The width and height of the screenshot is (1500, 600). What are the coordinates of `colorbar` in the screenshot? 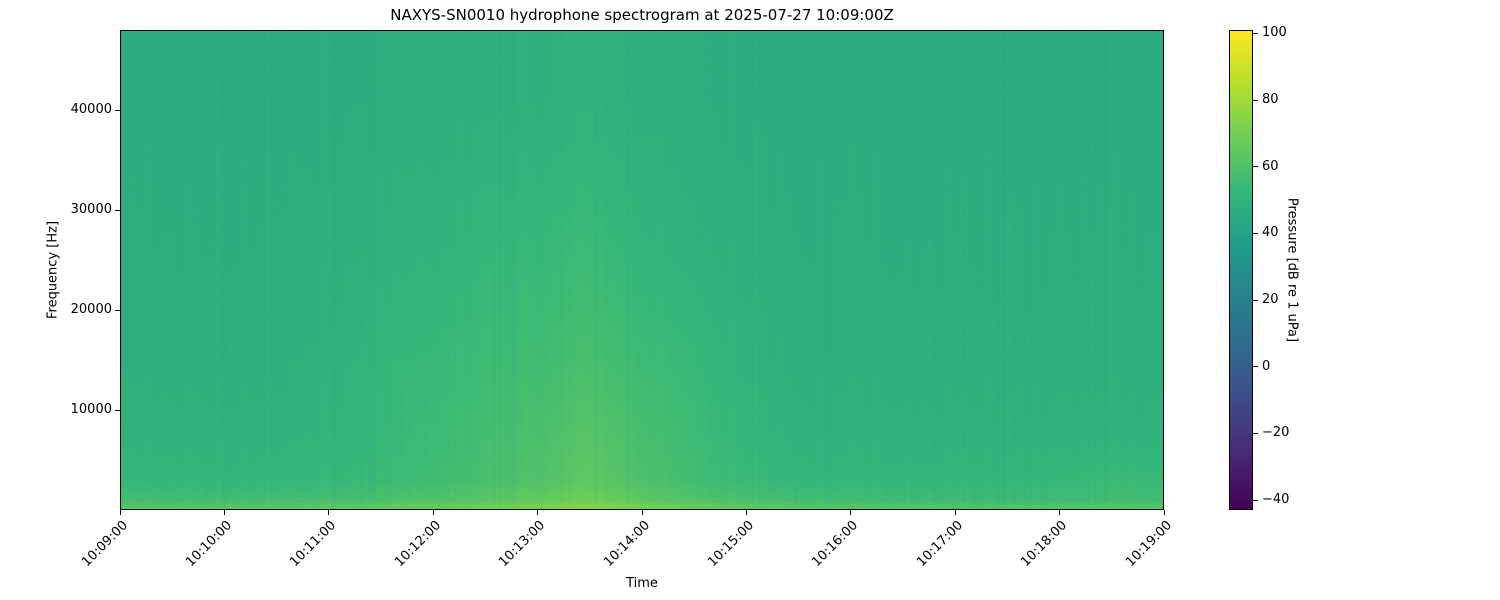 It's located at (1241, 270).